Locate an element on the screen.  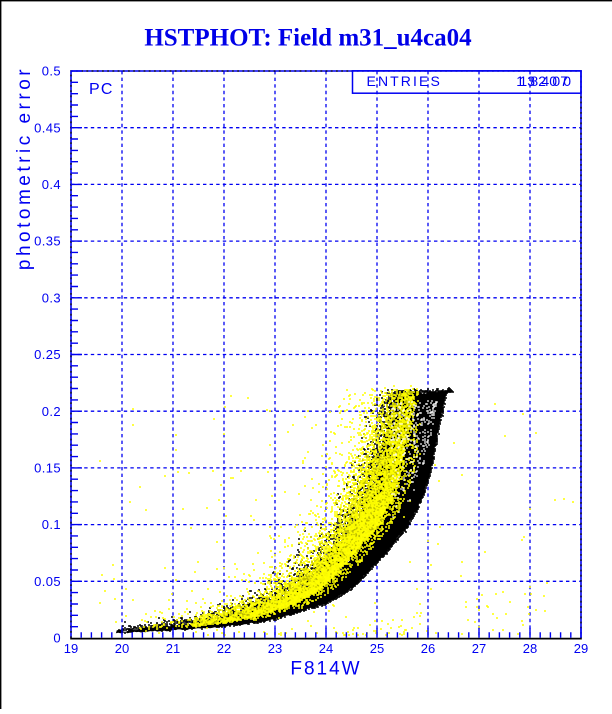
svg-text: 20 is located at coordinates (122, 648).